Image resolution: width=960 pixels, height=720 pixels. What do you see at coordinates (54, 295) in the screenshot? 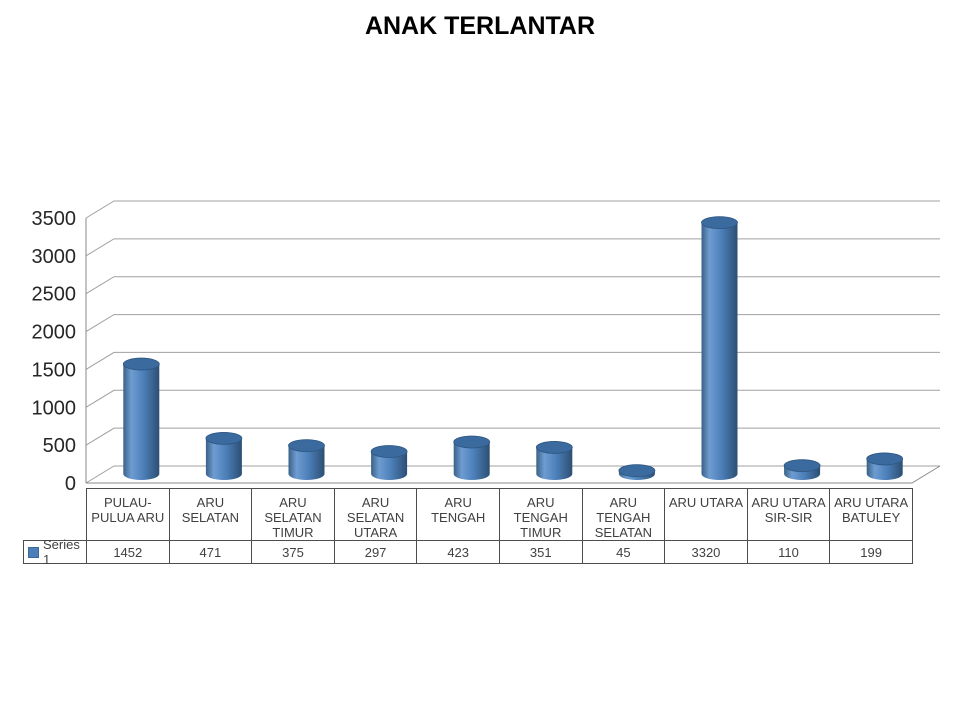
I see `y-tick-label: 2500` at bounding box center [54, 295].